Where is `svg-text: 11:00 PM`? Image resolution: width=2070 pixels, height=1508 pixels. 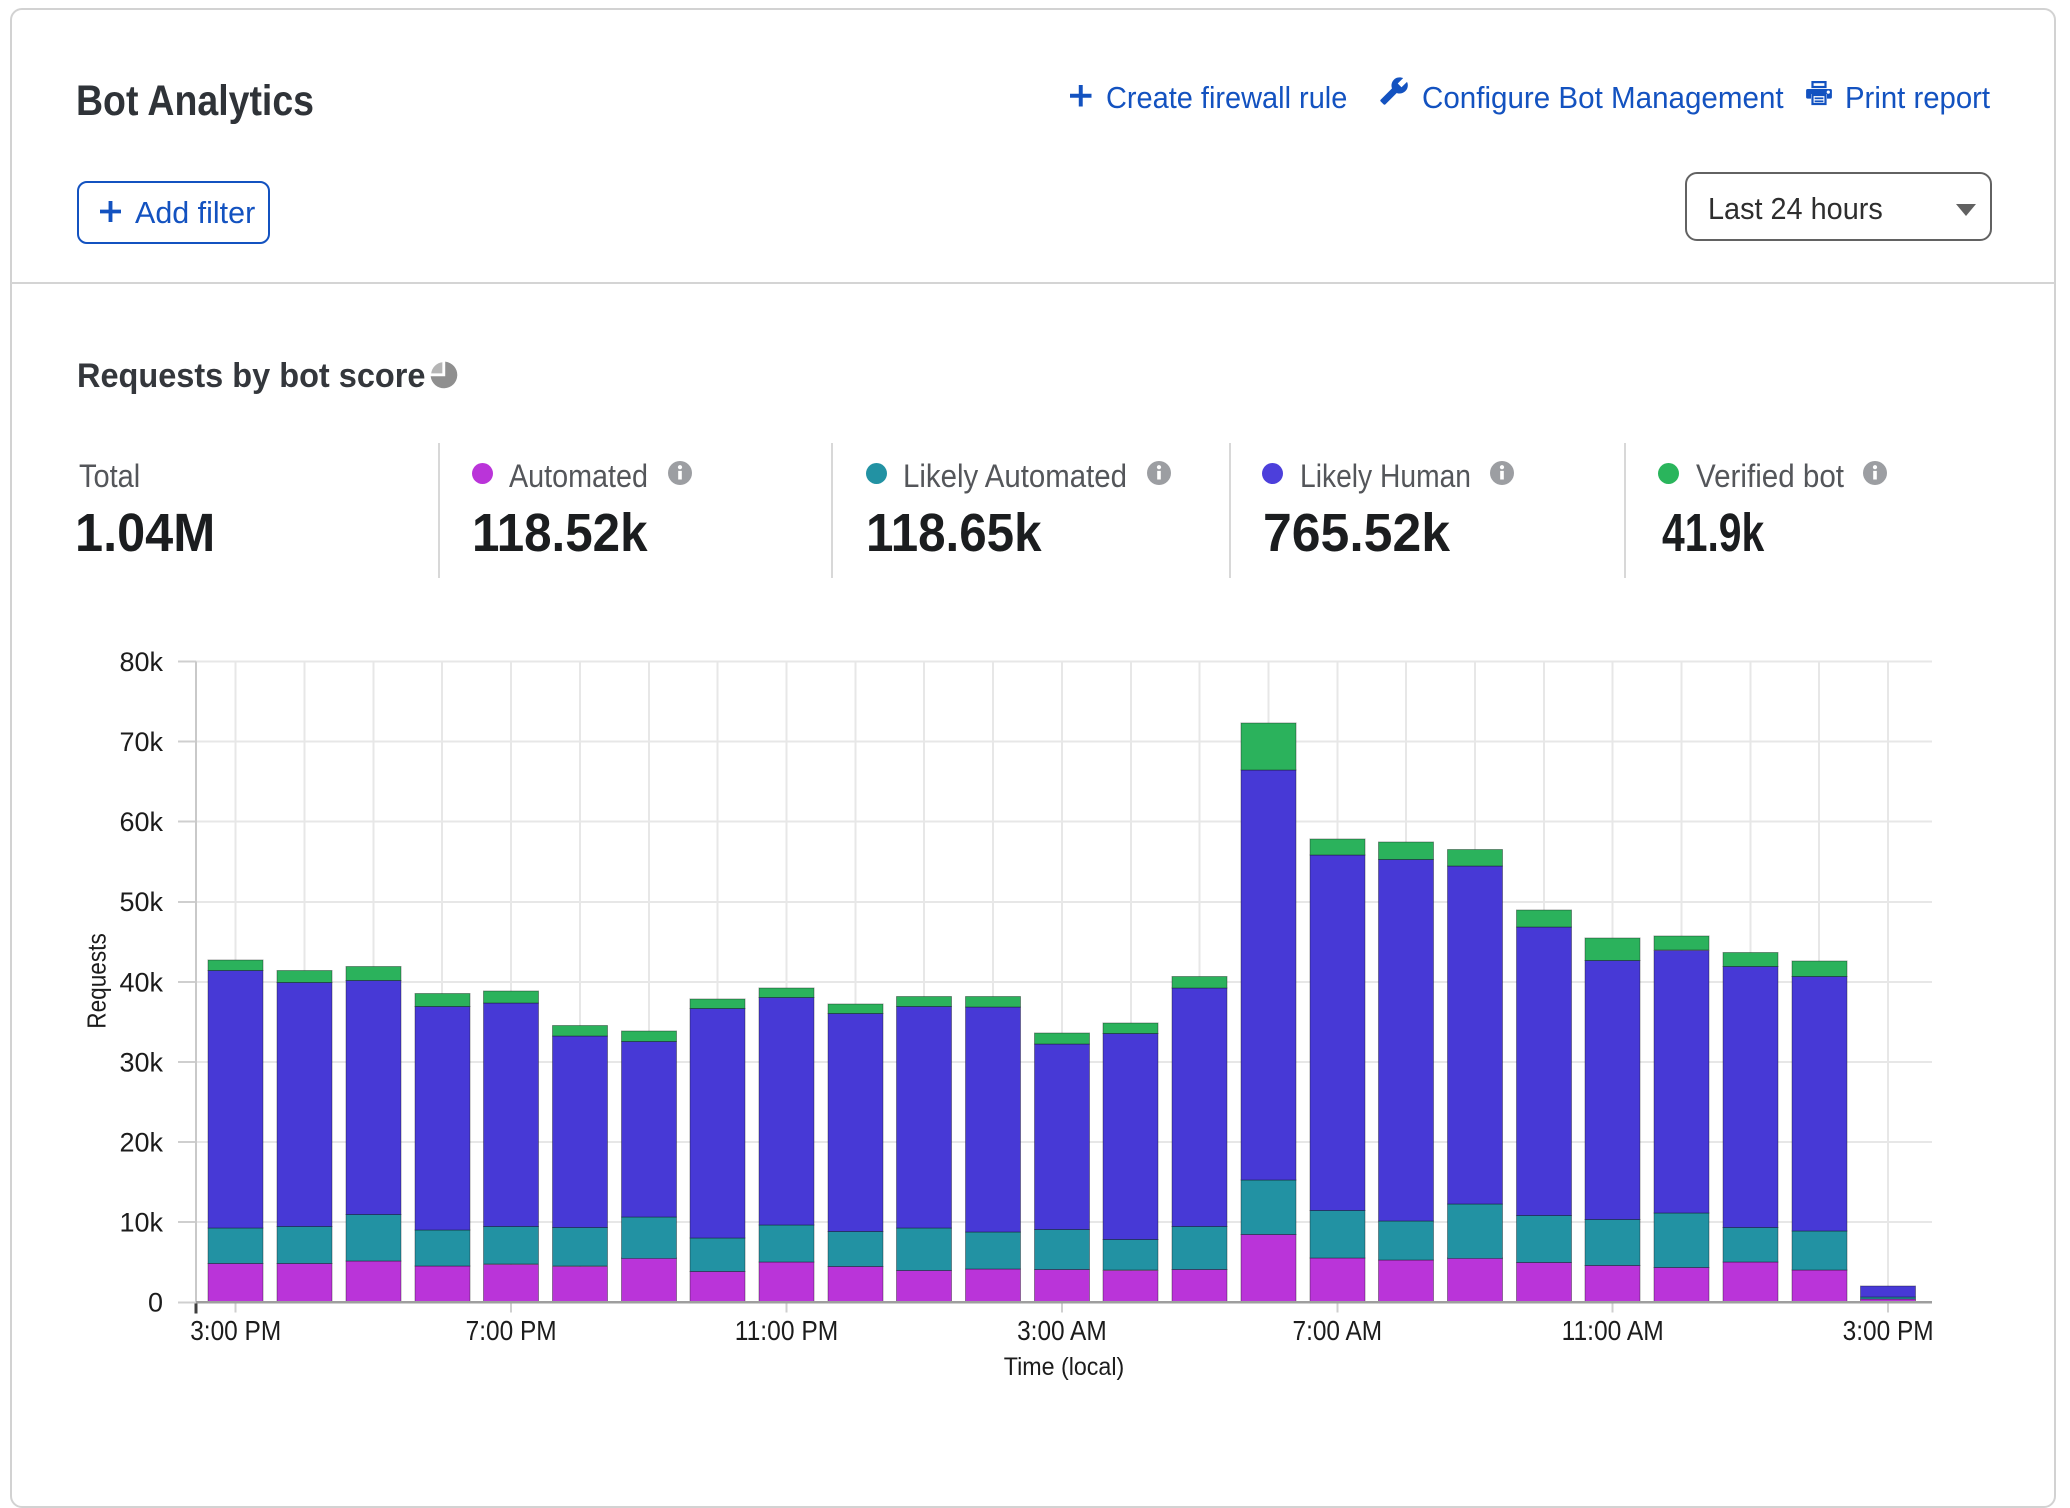 svg-text: 11:00 PM is located at coordinates (786, 1331).